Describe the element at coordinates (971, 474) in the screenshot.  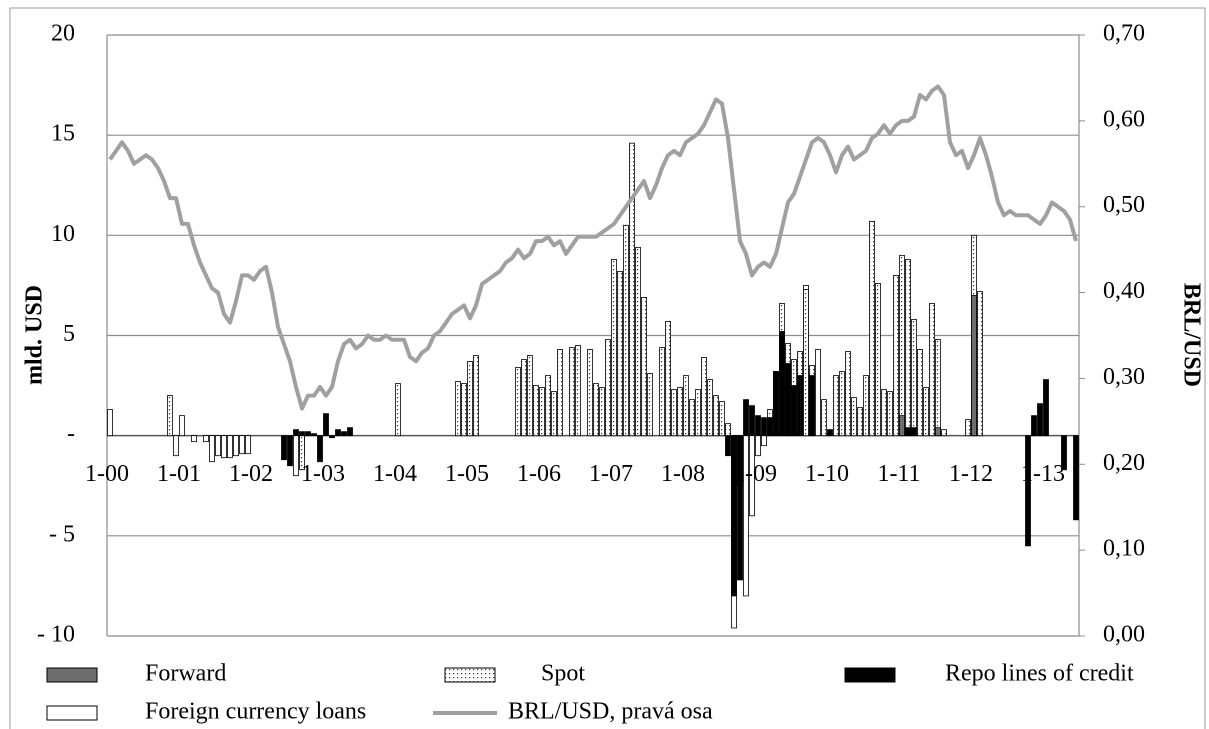
I see `x-tick-label: 1-12` at that location.